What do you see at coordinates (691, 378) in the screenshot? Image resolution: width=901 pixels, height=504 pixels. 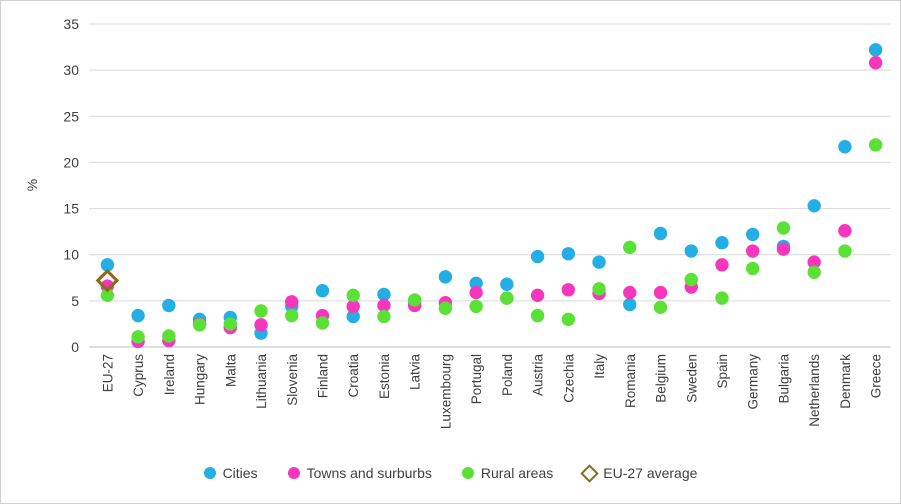 I see `x-axis-label: Sweden` at bounding box center [691, 378].